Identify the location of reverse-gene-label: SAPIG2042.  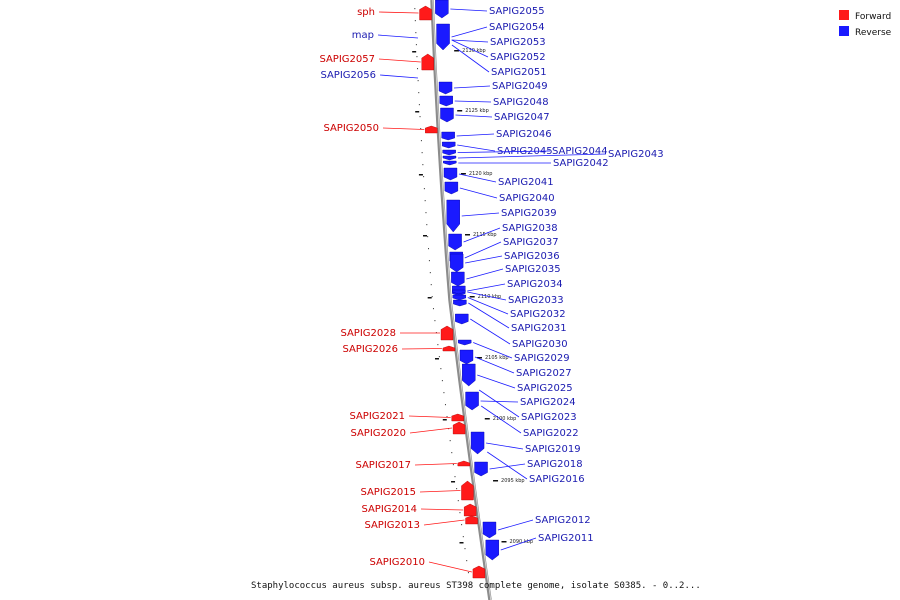
(581, 163).